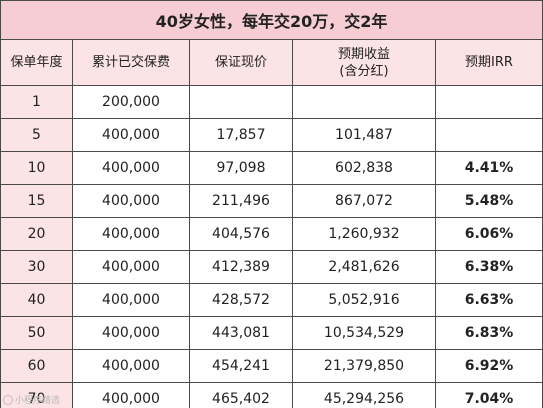  I want to click on cell-expected-return: 10,534,529, so click(364, 333).